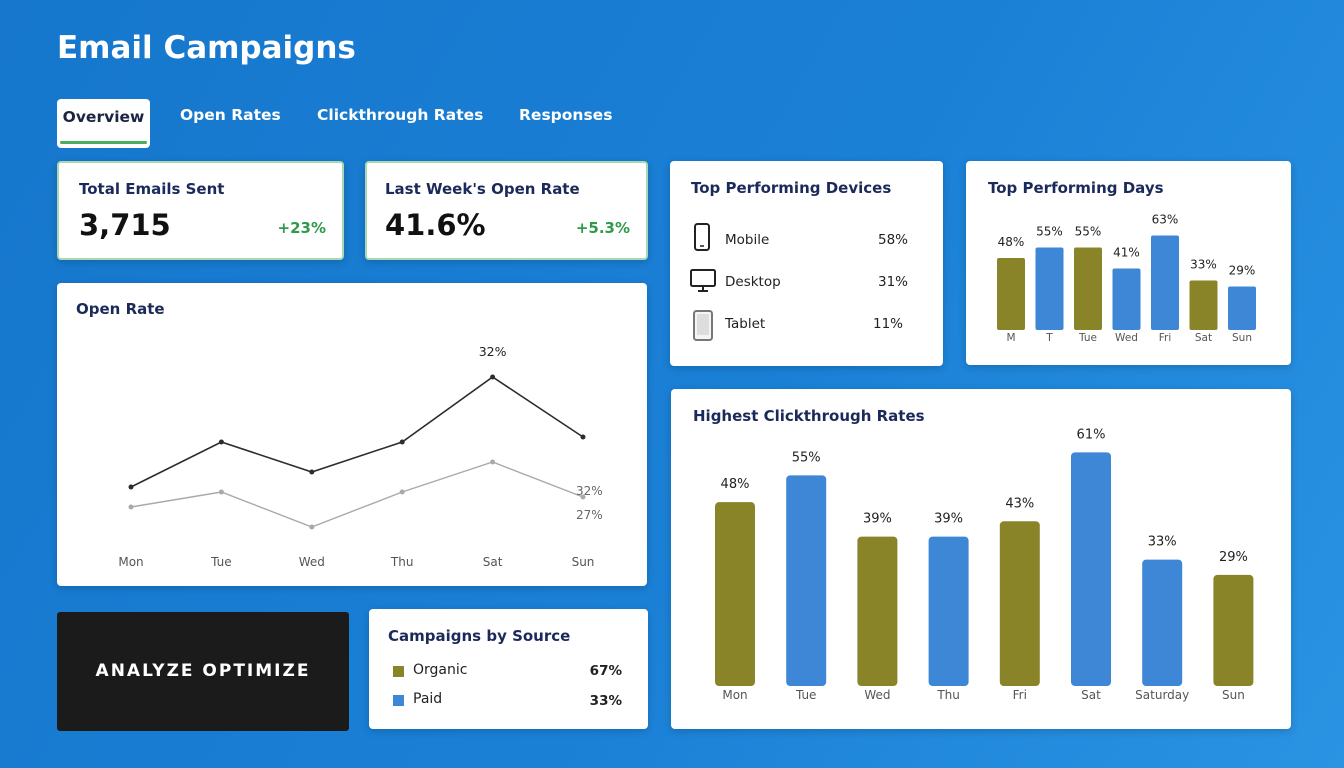  I want to click on device-name: Desktop, so click(753, 282).